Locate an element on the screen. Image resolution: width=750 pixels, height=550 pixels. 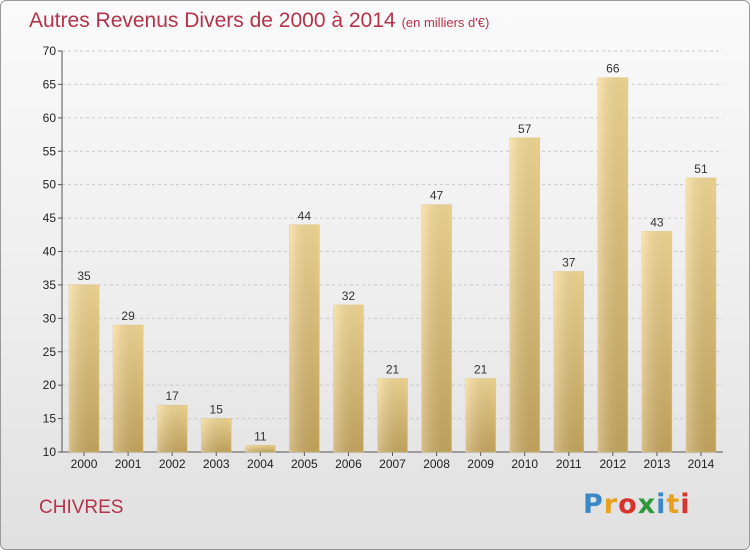
x-tick-label: 2002 is located at coordinates (172, 464).